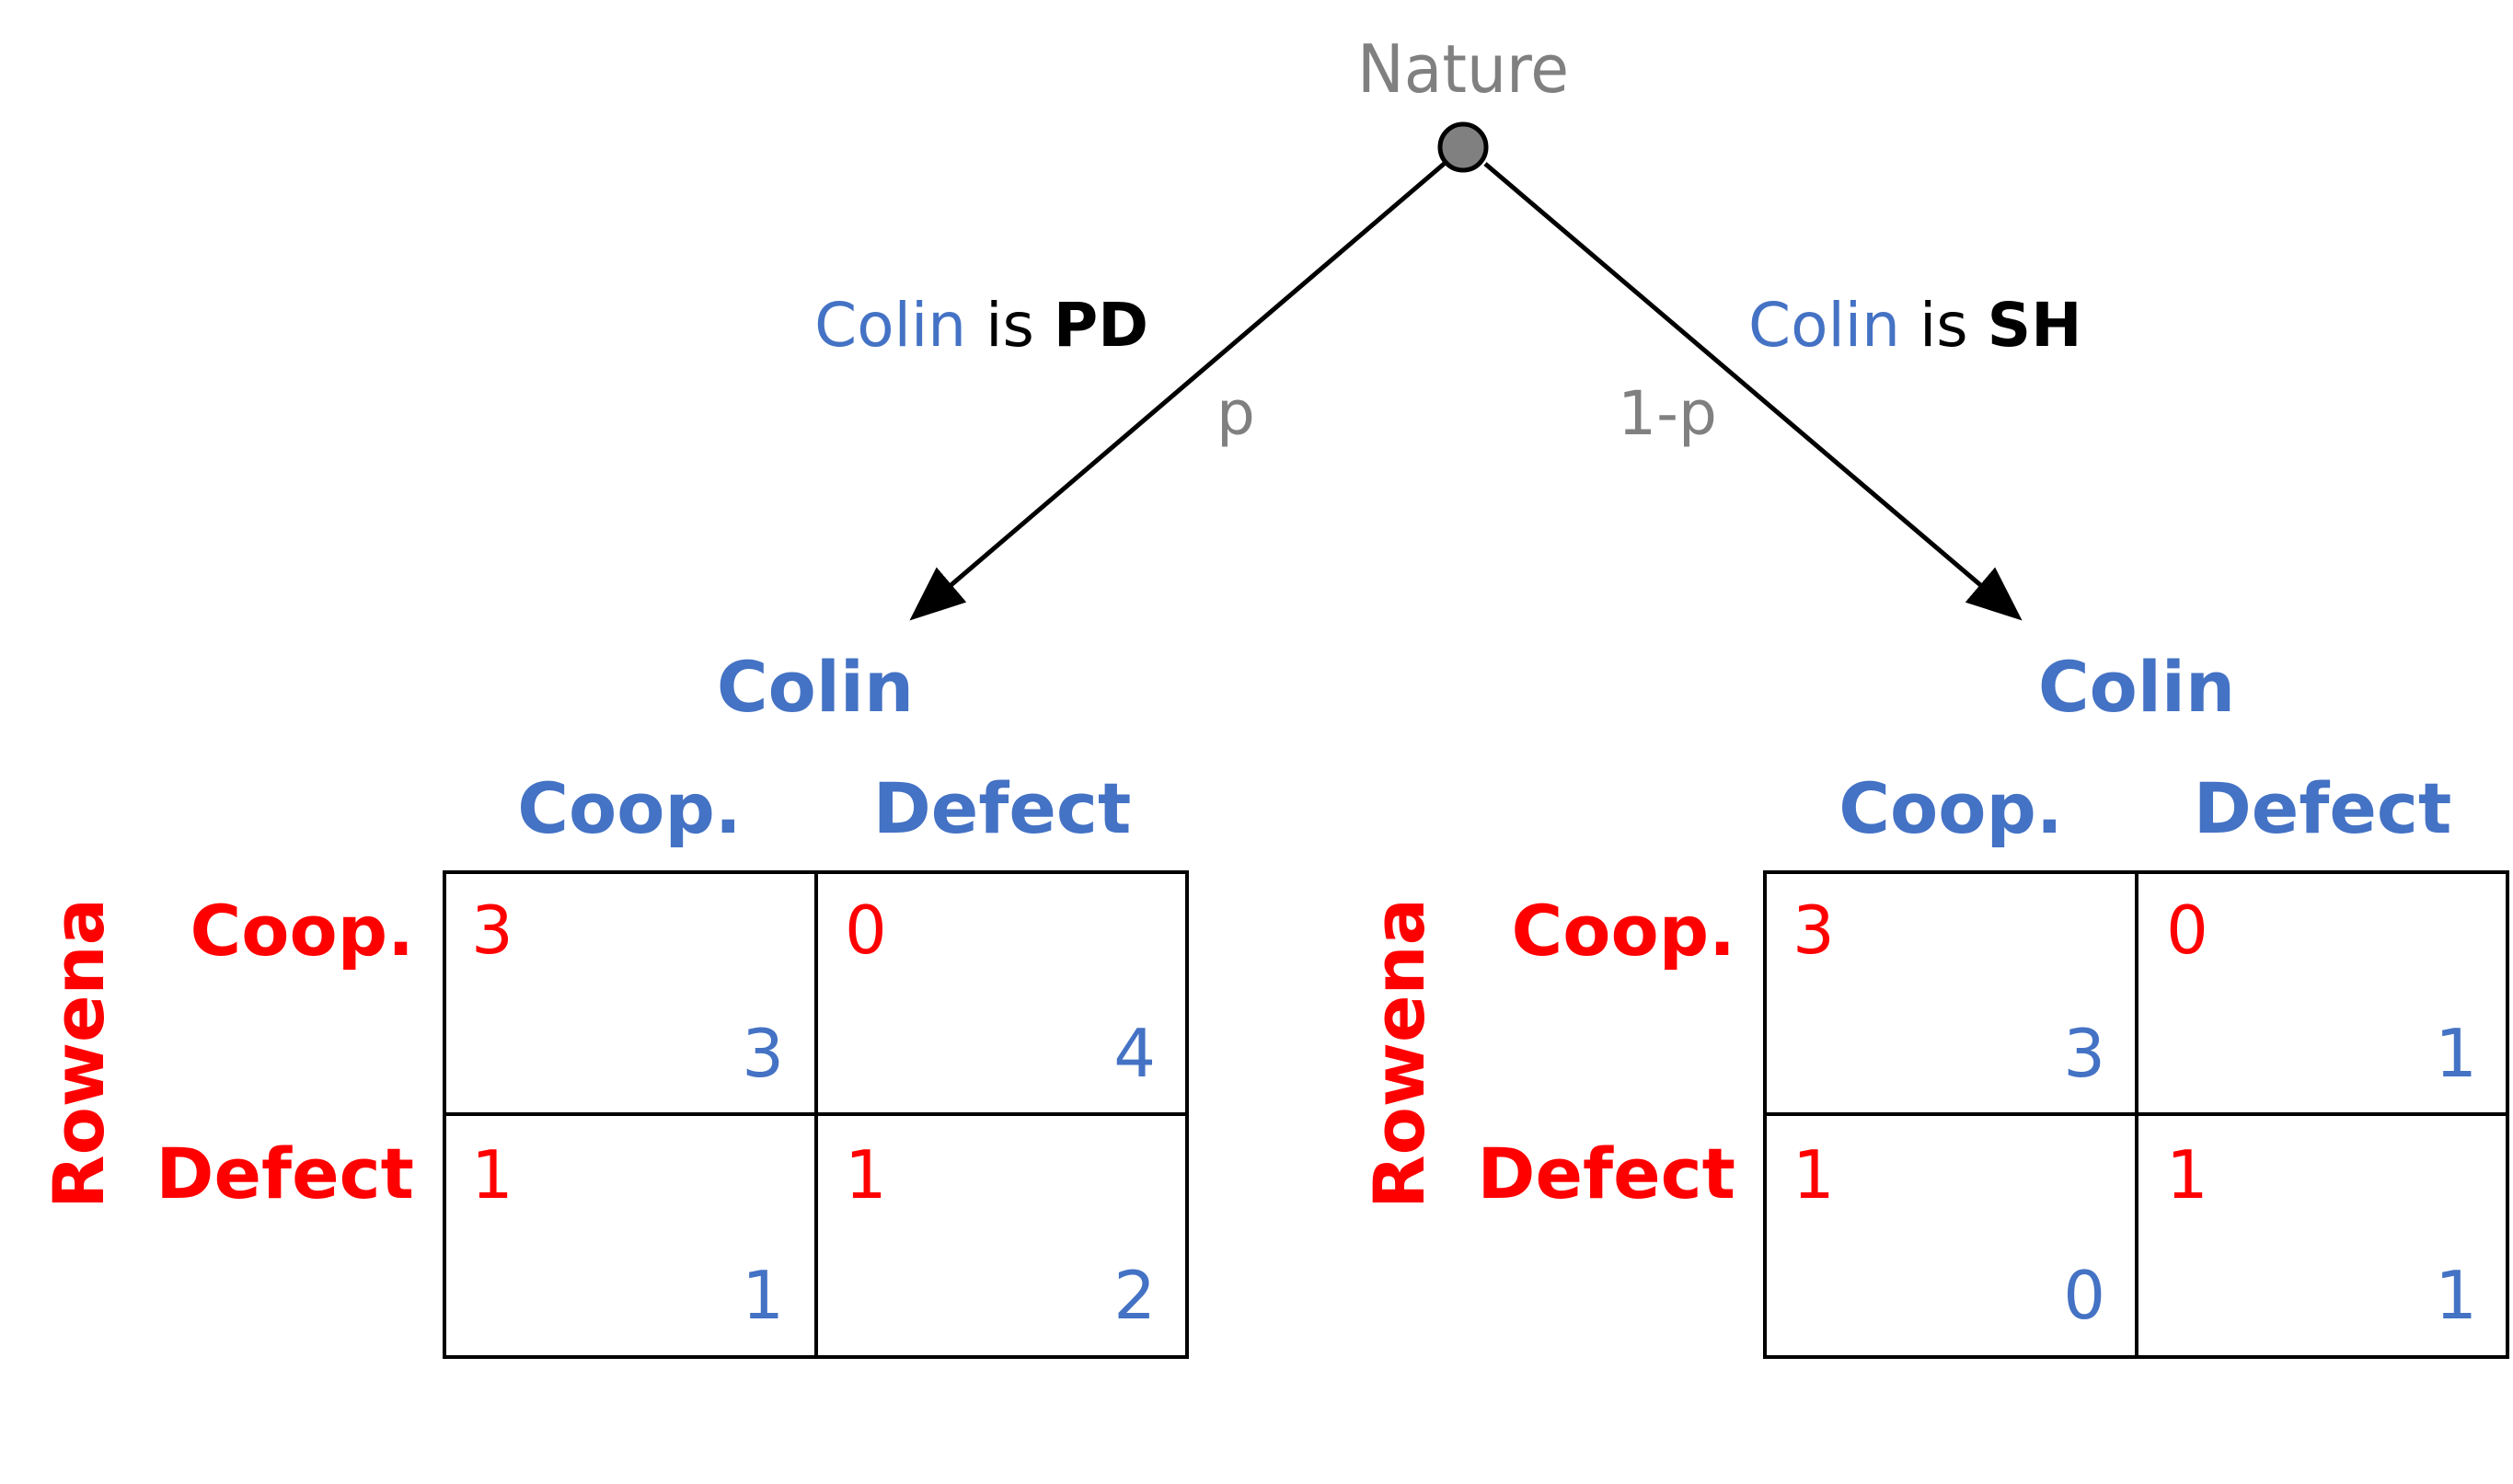 The height and width of the screenshot is (1484, 2513). Describe the element at coordinates (2136, 687) in the screenshot. I see `game-right-col-player: Colin` at that location.